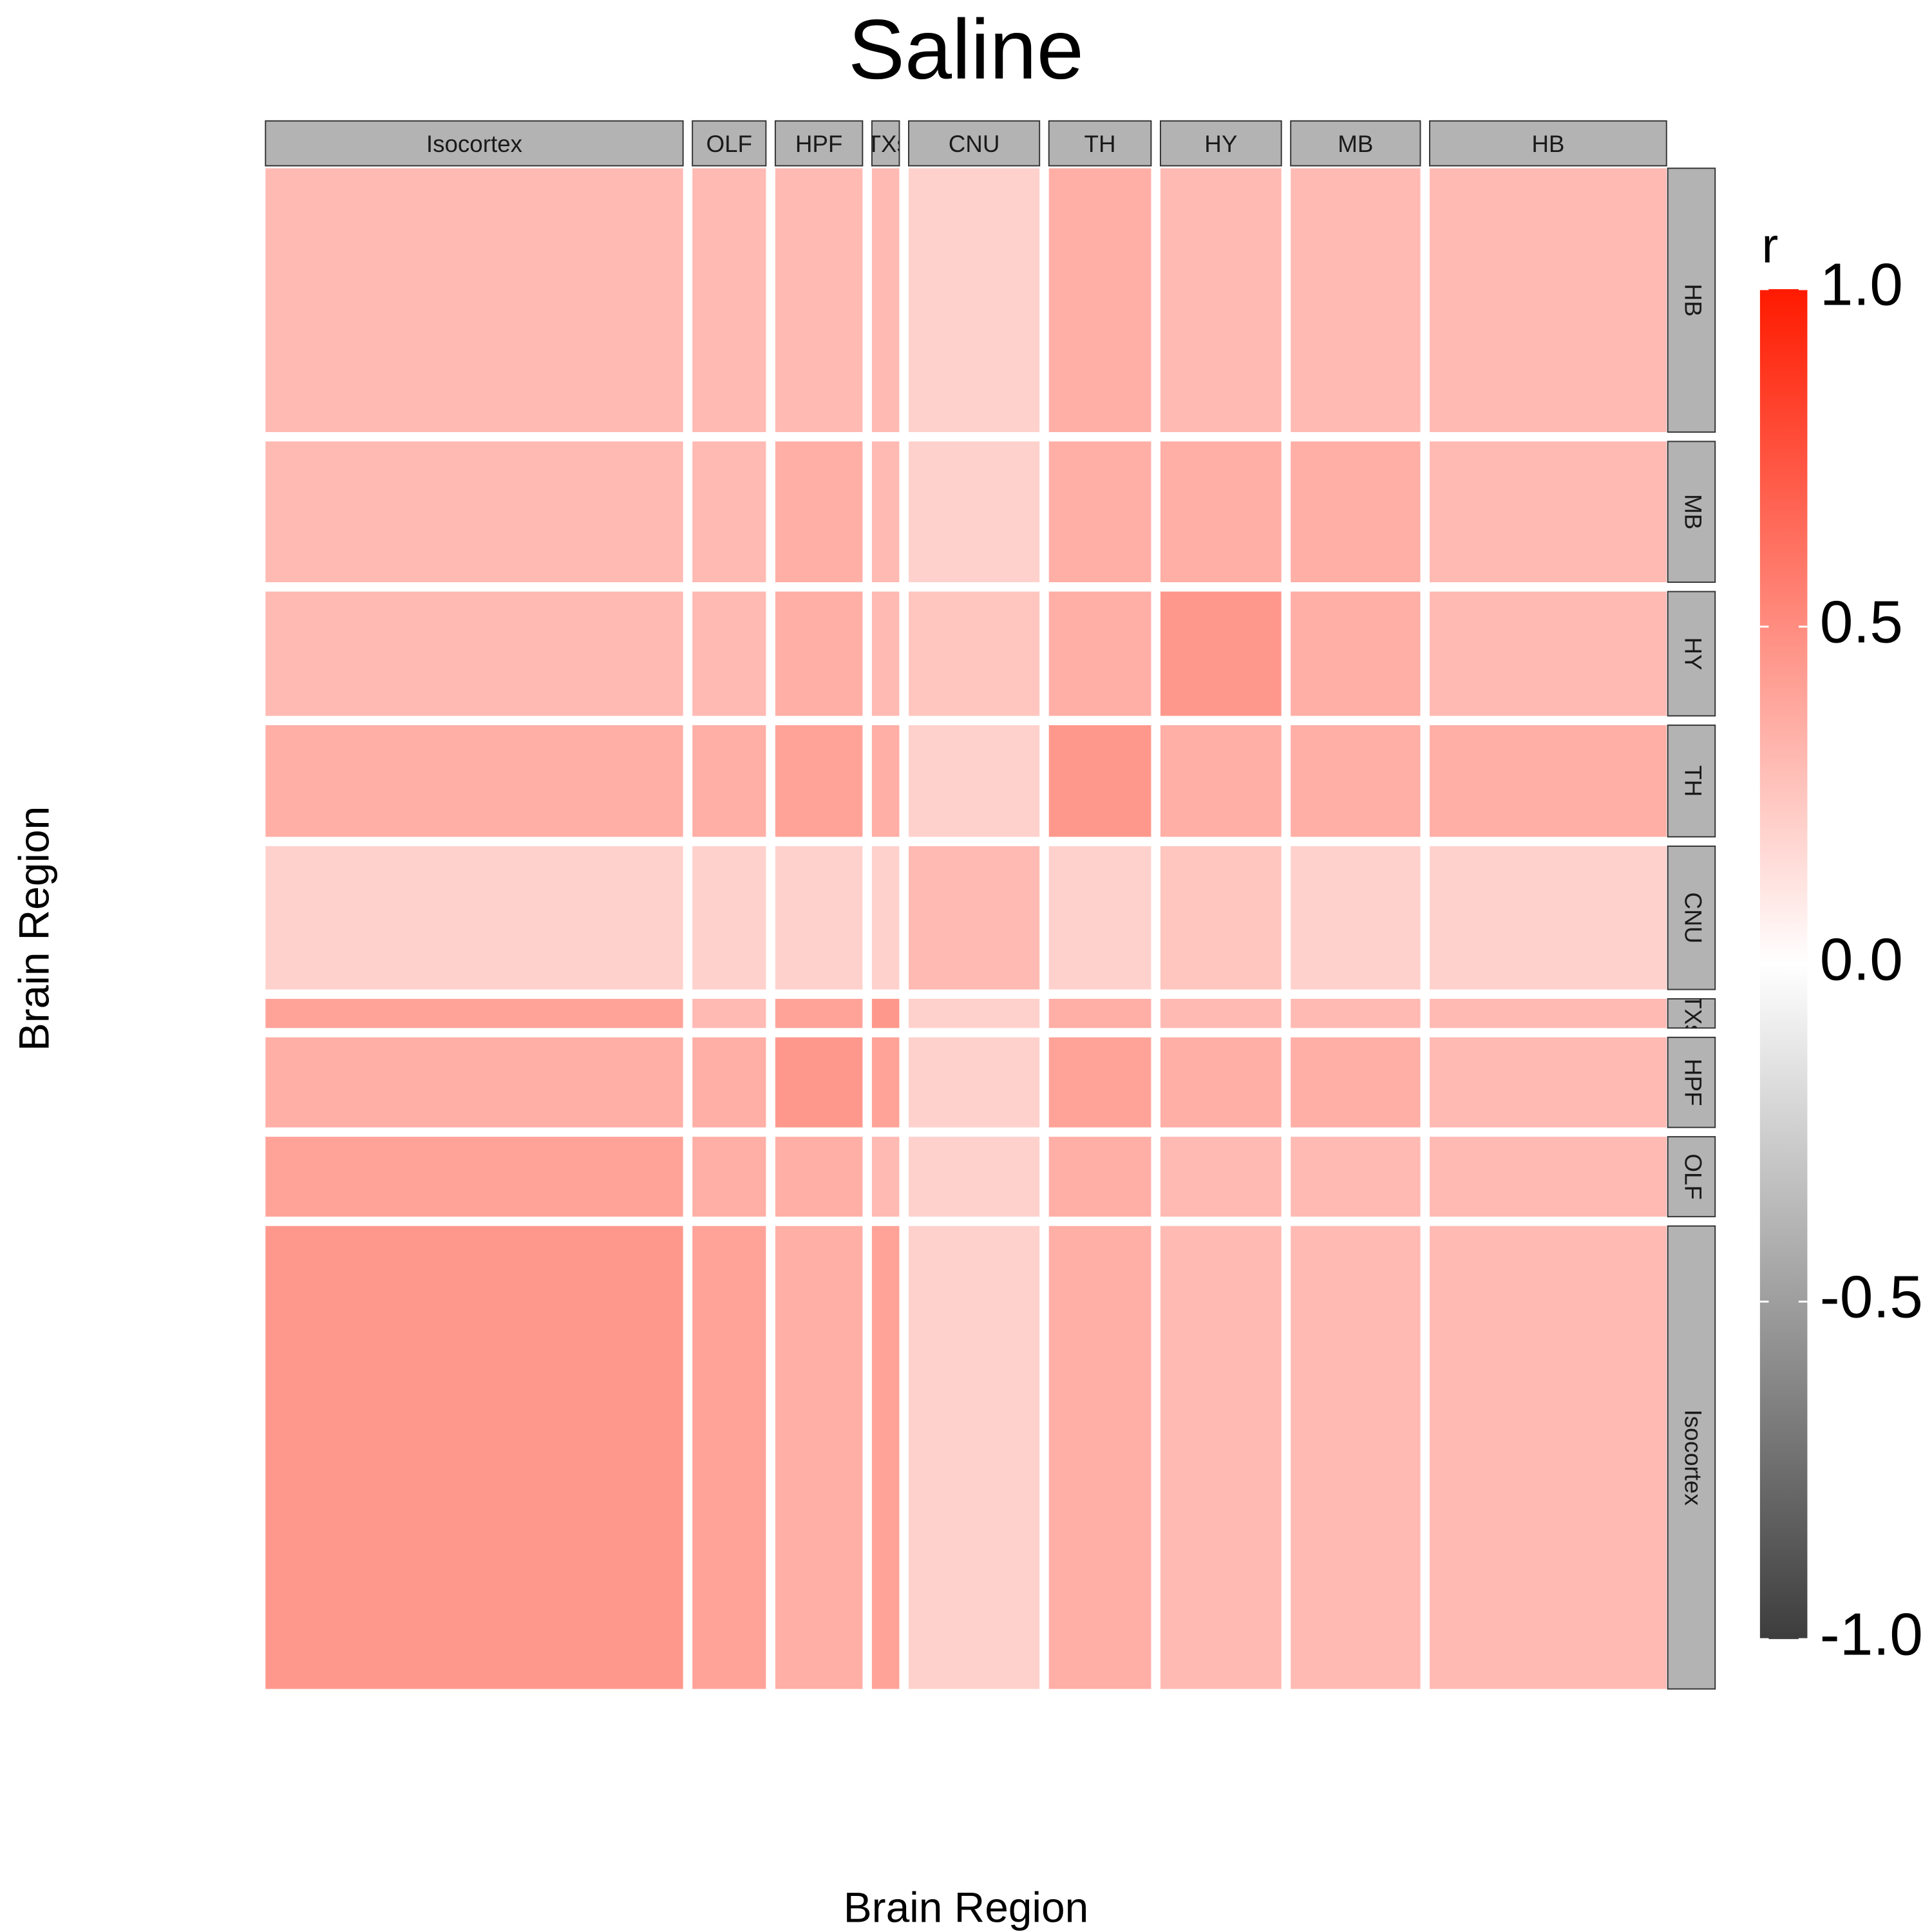 The width and height of the screenshot is (1932, 1932). Describe the element at coordinates (966, 1907) in the screenshot. I see `x-axis-label: Brain Region` at that location.